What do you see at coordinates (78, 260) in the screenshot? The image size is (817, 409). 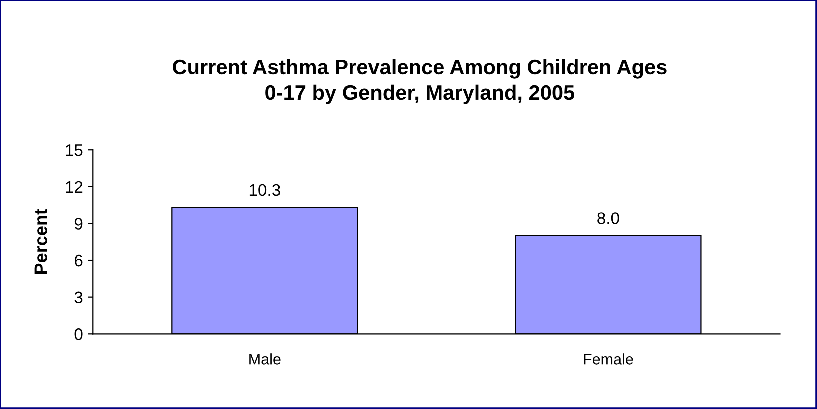 I see `y-tick-label: 6` at bounding box center [78, 260].